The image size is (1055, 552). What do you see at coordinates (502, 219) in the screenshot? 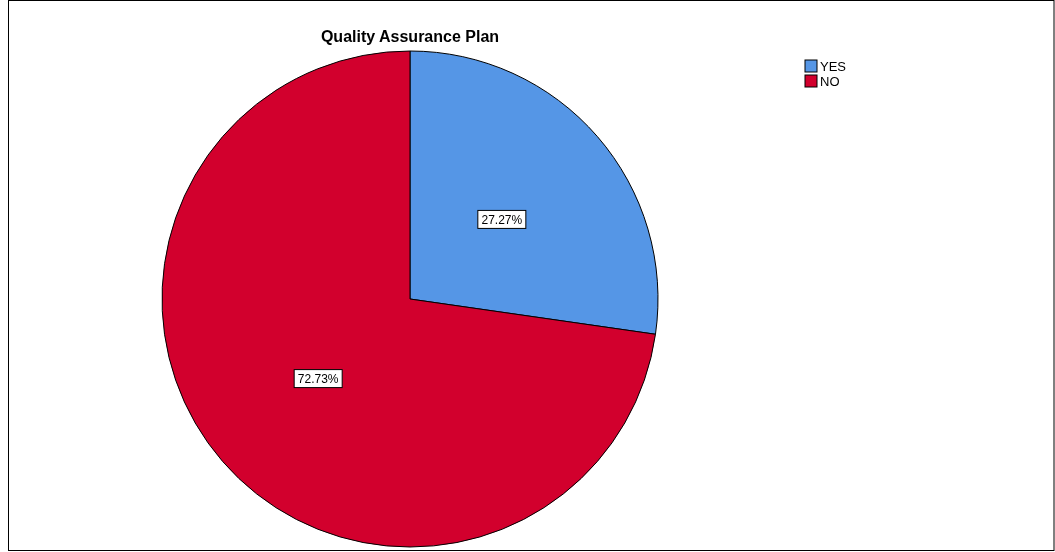
I see `data-label: 27.27%` at bounding box center [502, 219].